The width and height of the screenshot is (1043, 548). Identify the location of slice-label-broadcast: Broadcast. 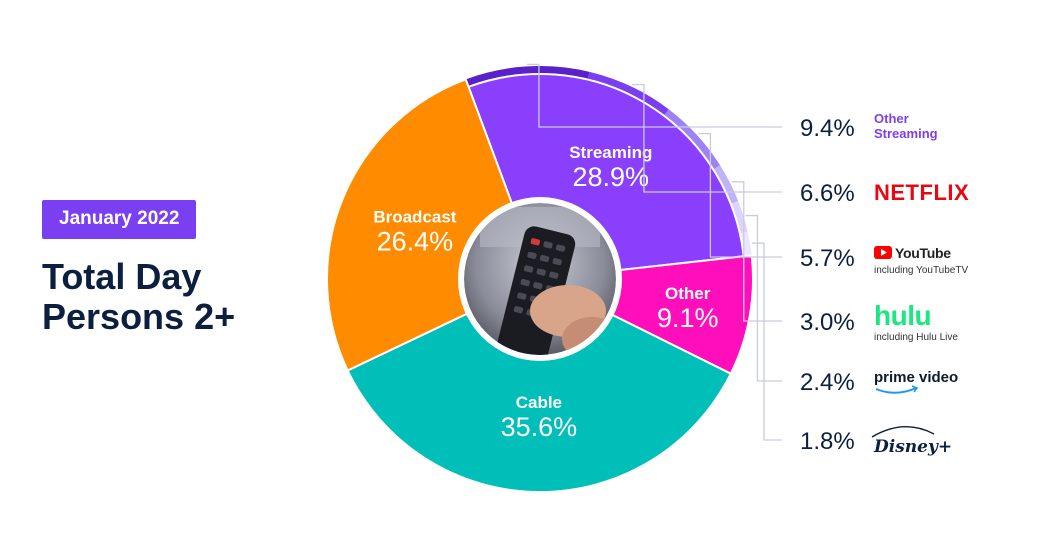
(414, 216).